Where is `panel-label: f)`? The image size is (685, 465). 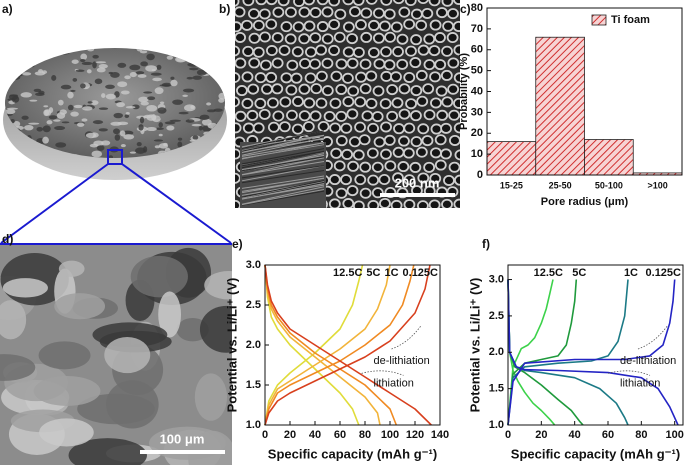 panel-label: f) is located at coordinates (486, 244).